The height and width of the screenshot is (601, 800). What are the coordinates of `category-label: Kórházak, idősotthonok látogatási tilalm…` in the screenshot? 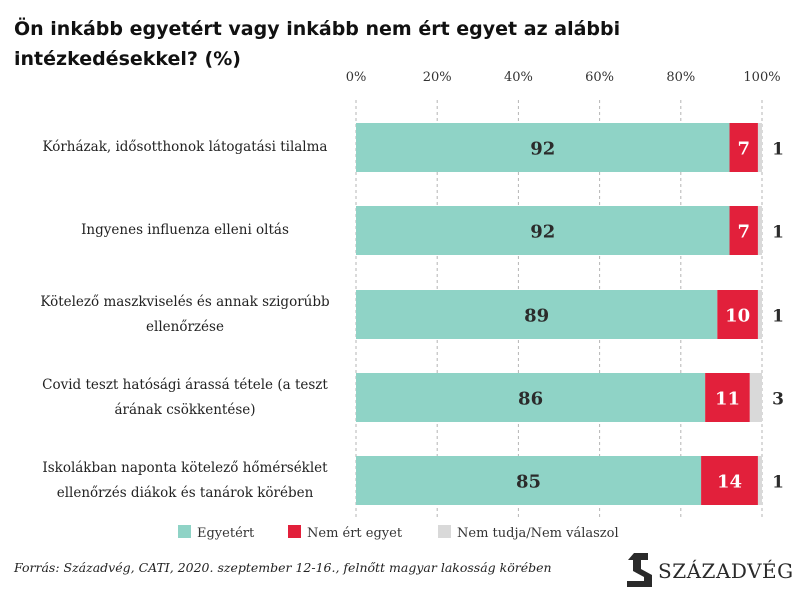 It's located at (185, 147).